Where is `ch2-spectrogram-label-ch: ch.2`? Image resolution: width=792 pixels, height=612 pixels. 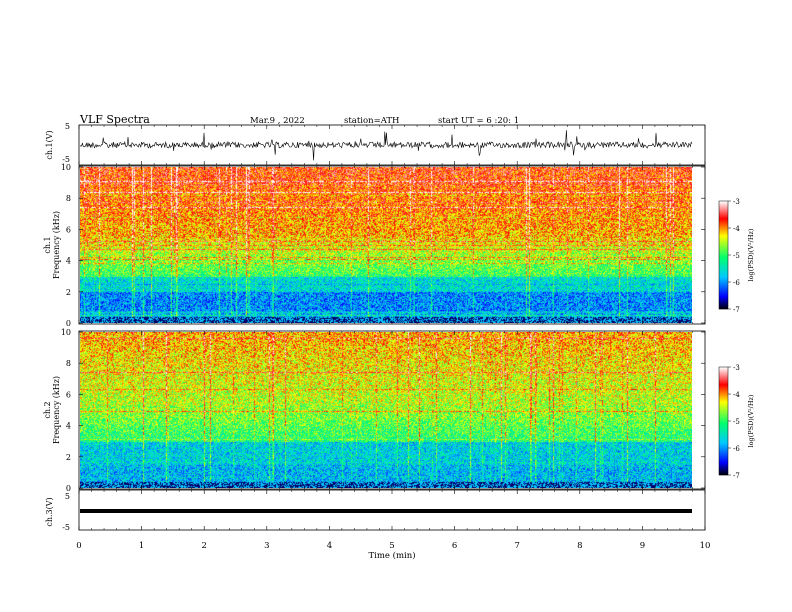
ch2-spectrogram-label-ch: ch.2 is located at coordinates (47, 409).